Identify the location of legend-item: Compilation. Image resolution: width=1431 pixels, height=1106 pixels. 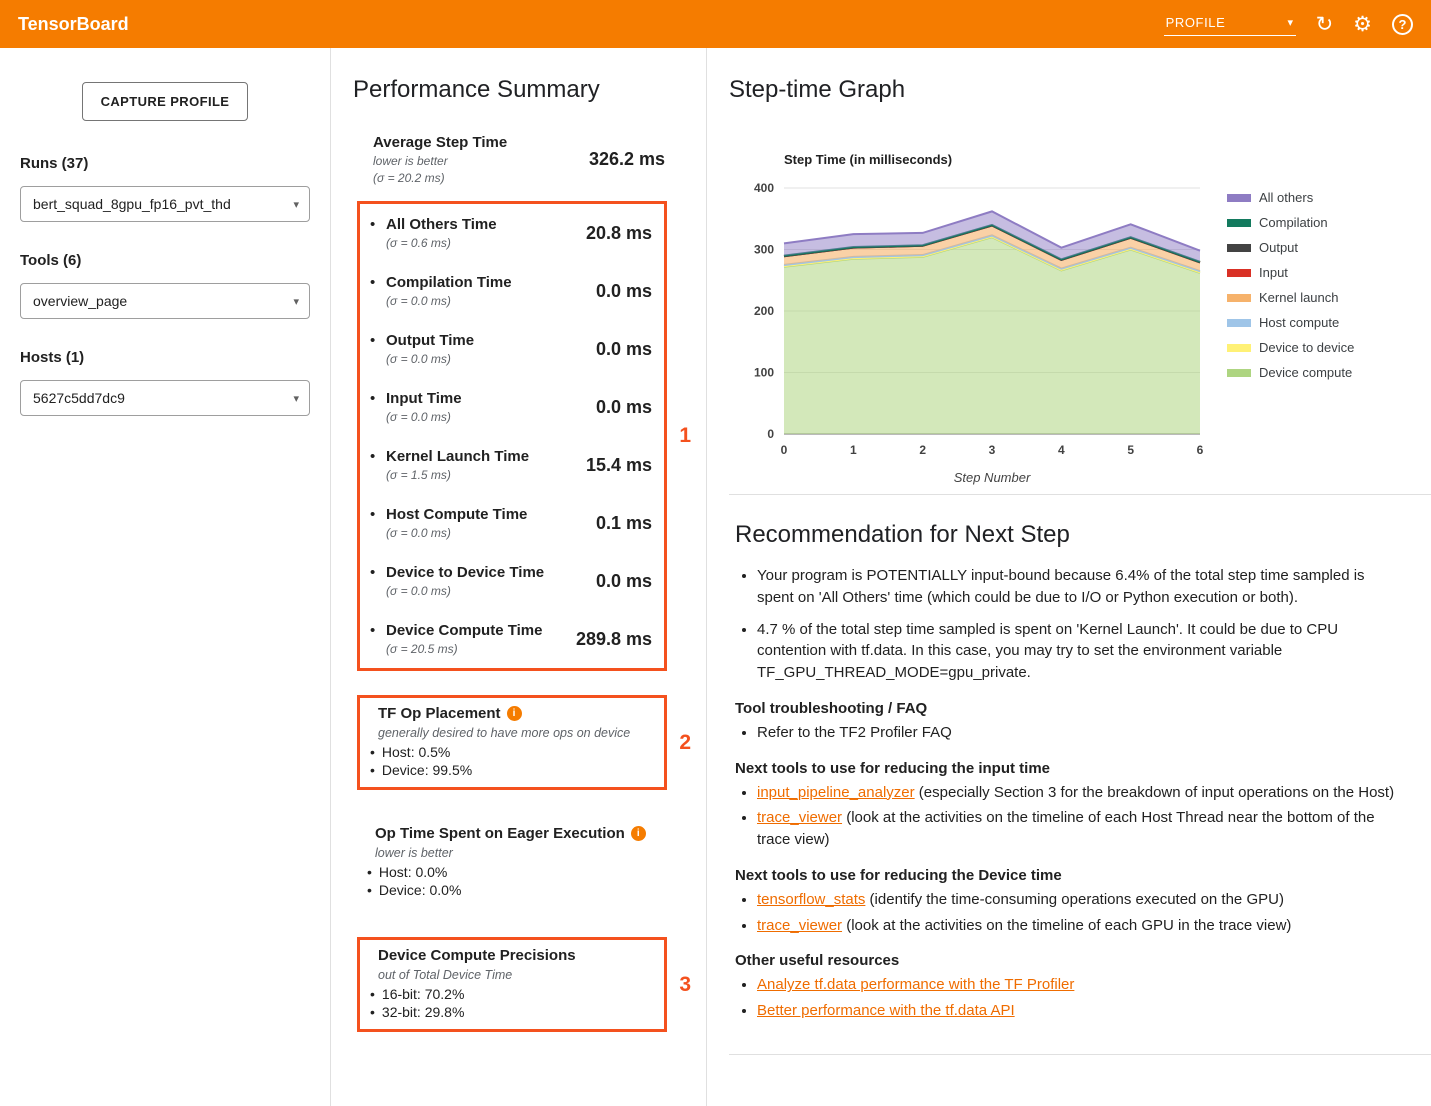
(1290, 222).